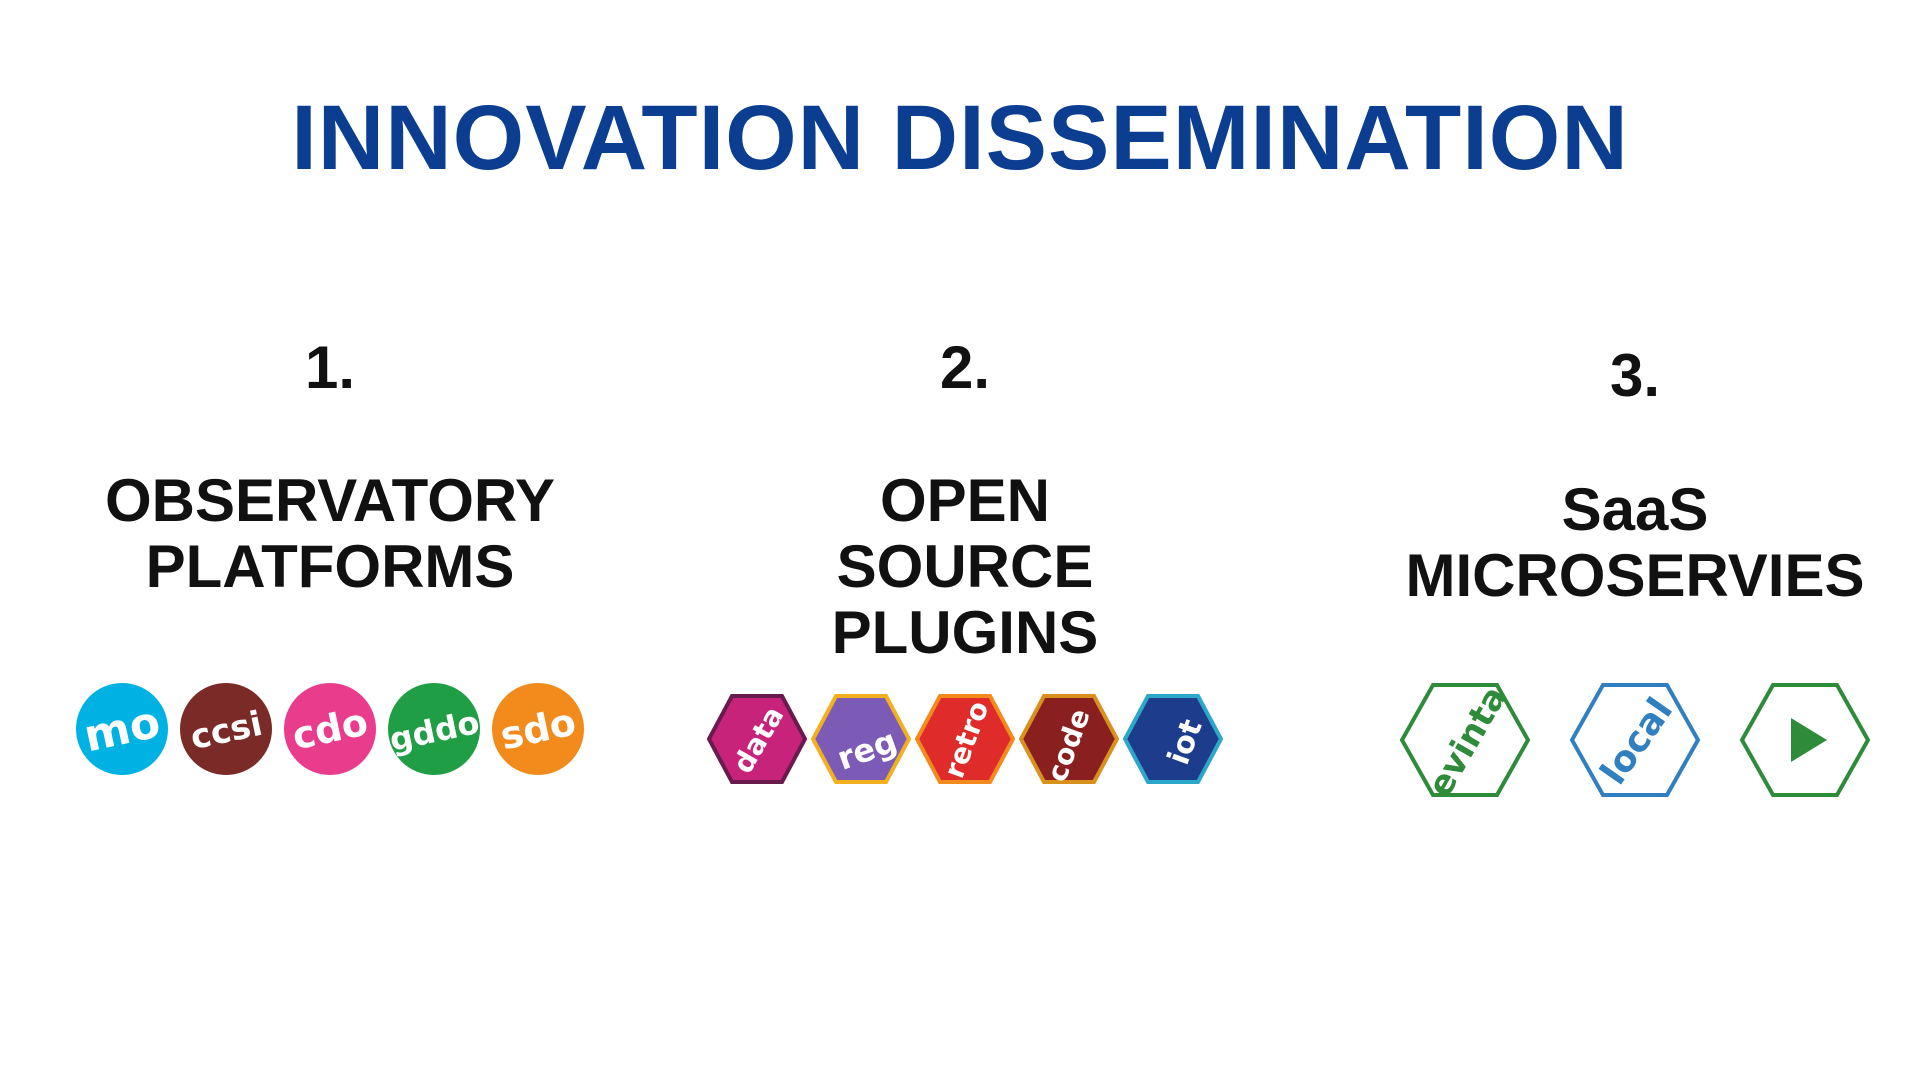  I want to click on ccsi-logo-icon: ccsi, so click(226, 729).